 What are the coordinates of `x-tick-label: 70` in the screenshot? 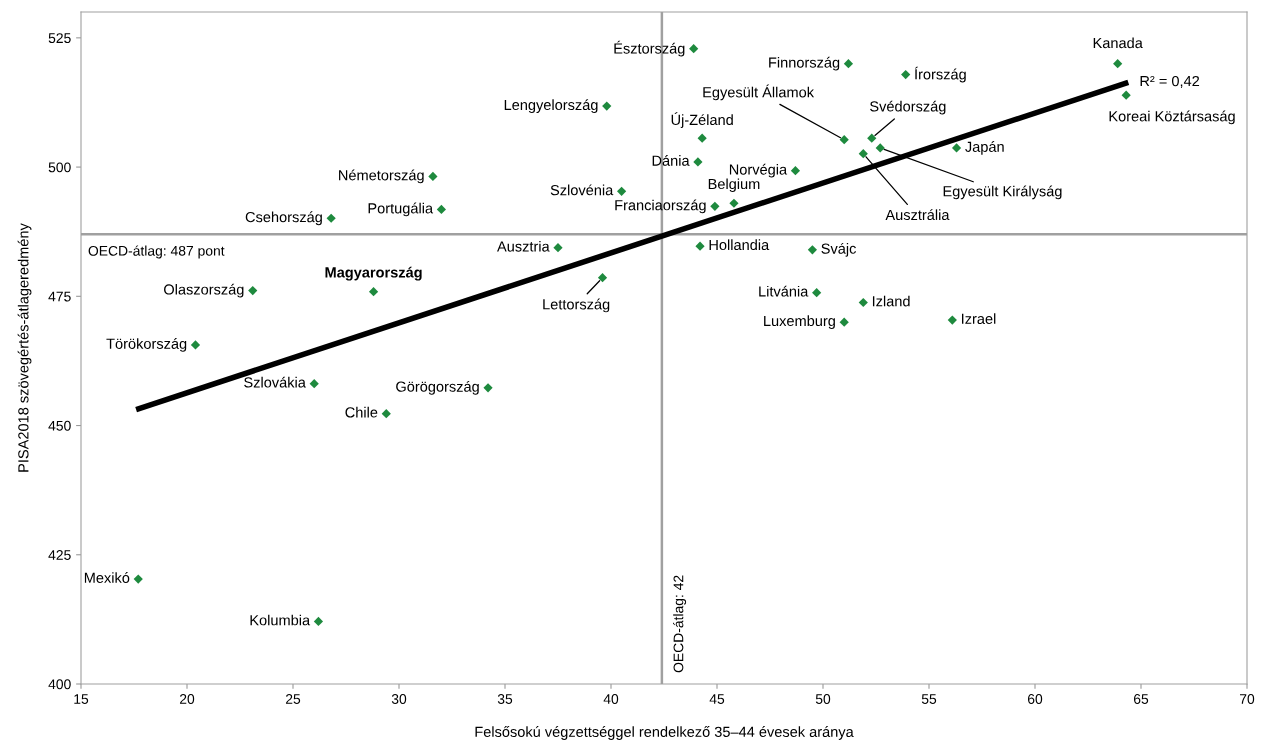 It's located at (1247, 699).